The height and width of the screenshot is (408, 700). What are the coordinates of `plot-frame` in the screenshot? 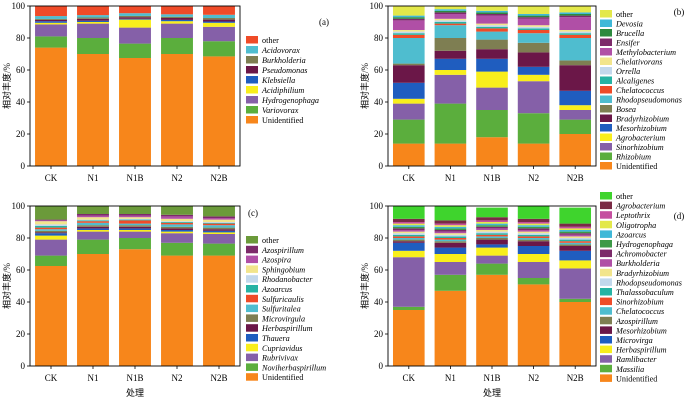 It's located at (492, 86).